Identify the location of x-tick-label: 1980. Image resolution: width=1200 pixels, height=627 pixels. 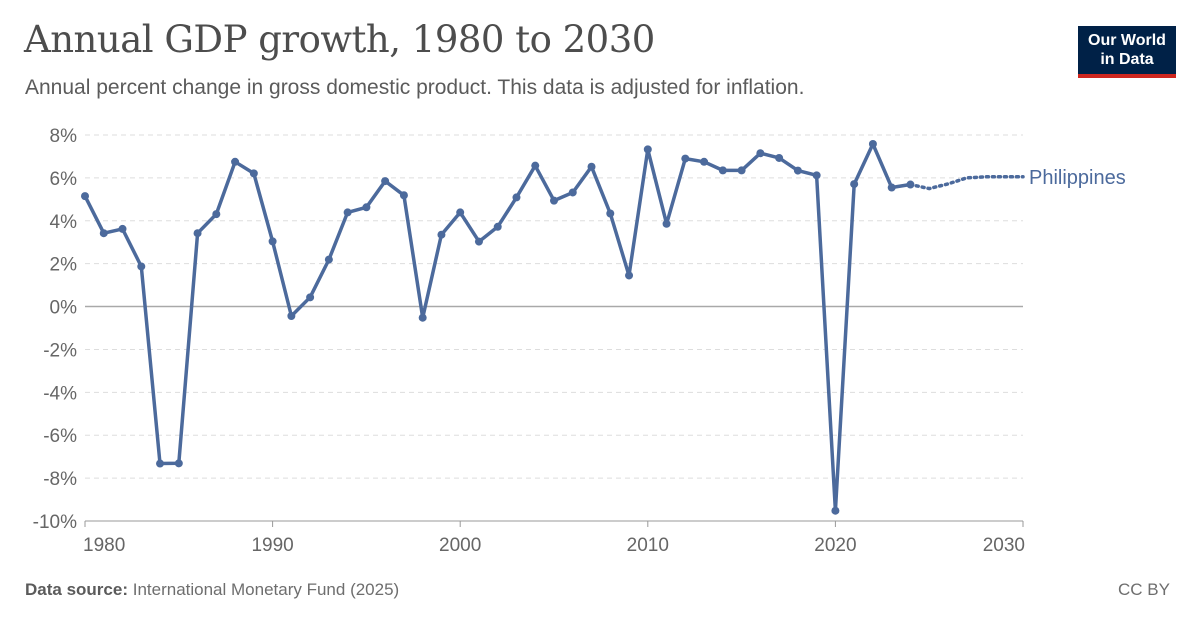
(104, 545).